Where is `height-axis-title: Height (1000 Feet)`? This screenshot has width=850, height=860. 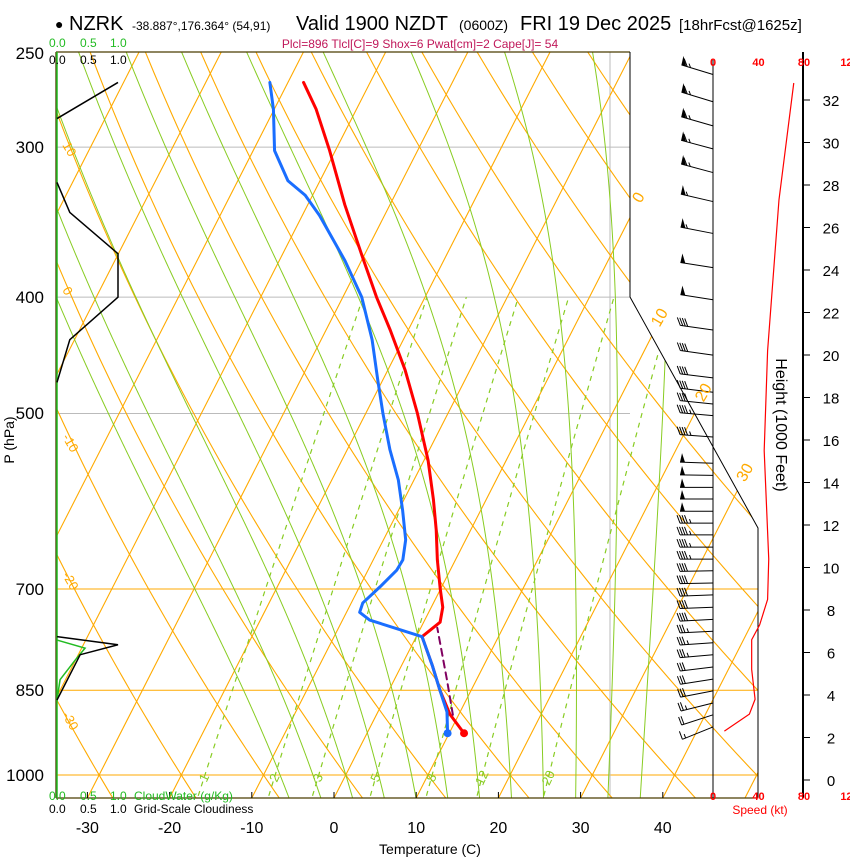 height-axis-title: Height (1000 Feet) is located at coordinates (780, 424).